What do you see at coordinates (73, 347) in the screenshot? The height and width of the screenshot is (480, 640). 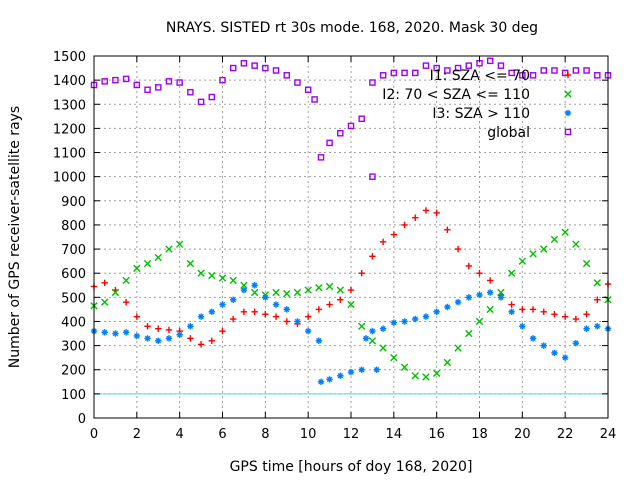 I see `y-tick-label: 300` at bounding box center [73, 347].